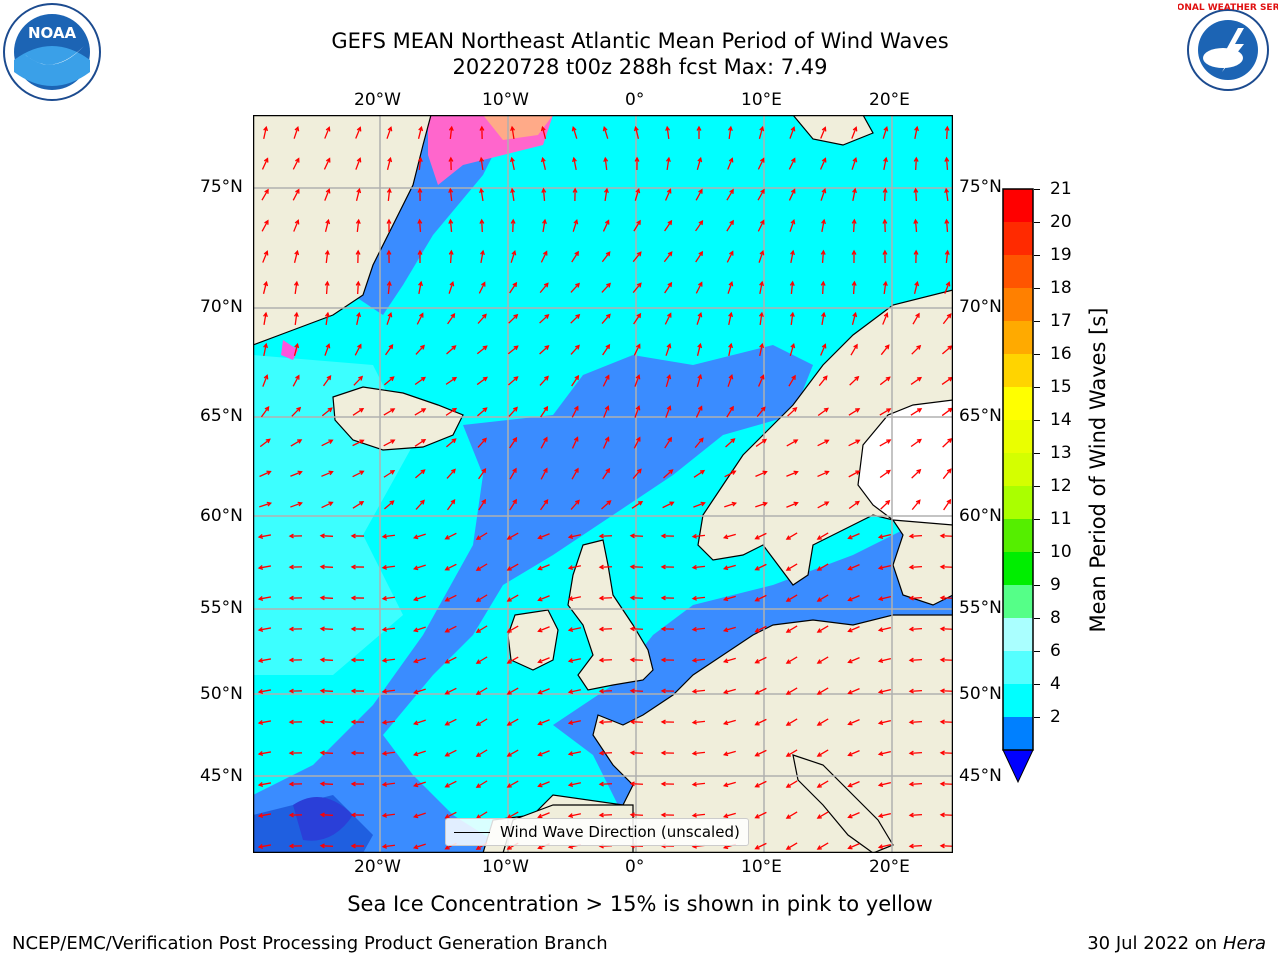  I want to click on colorbar-tick-mark, so click(1037, 420).